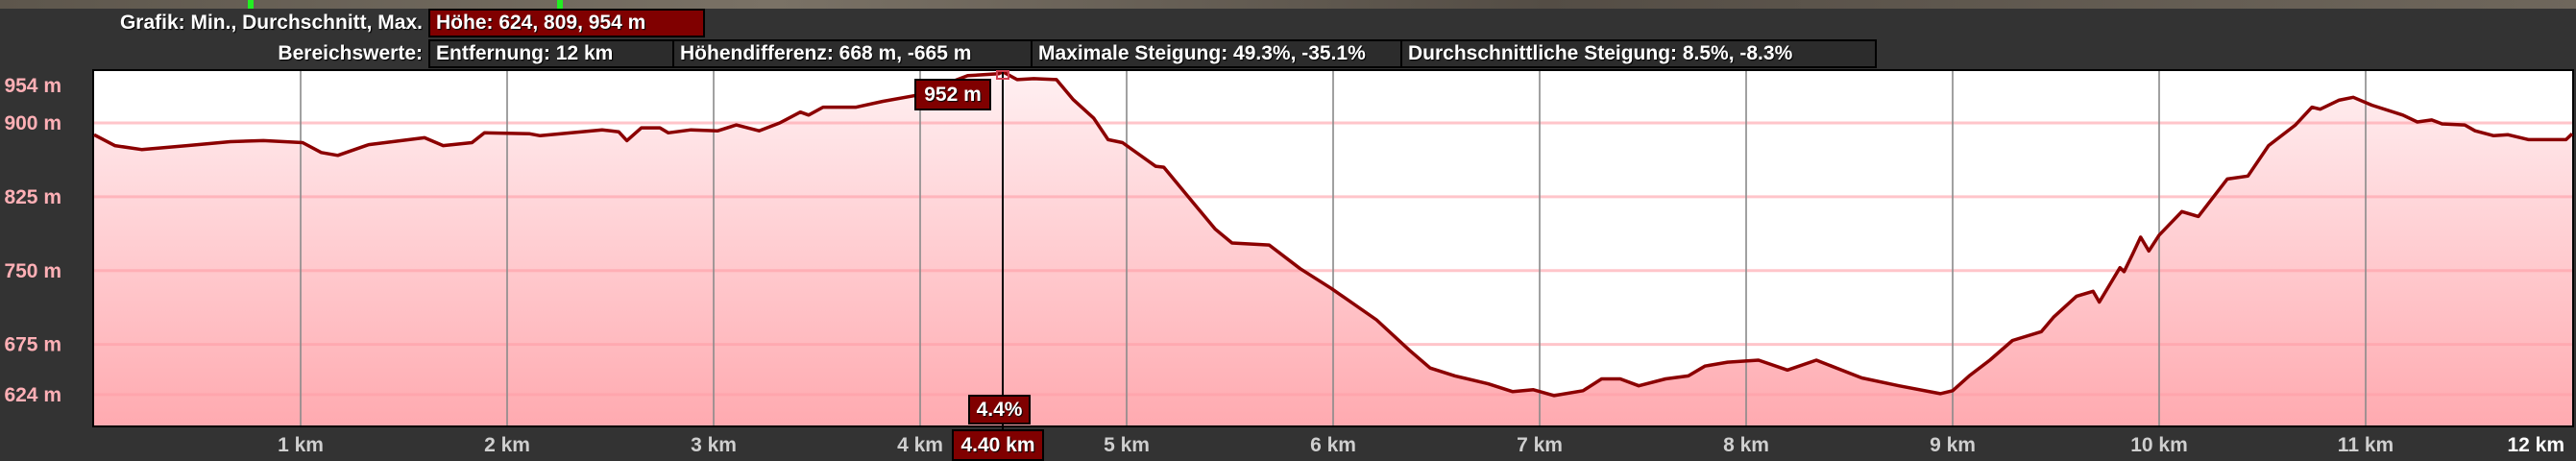 Image resolution: width=2576 pixels, height=461 pixels. I want to click on x-tick-label: 9 km, so click(1953, 445).